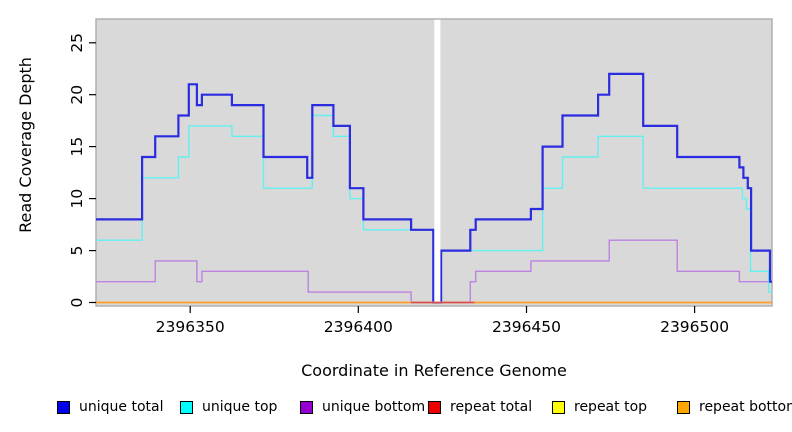 Image resolution: width=792 pixels, height=432 pixels. I want to click on legend-item-unique-total: unique total, so click(110, 407).